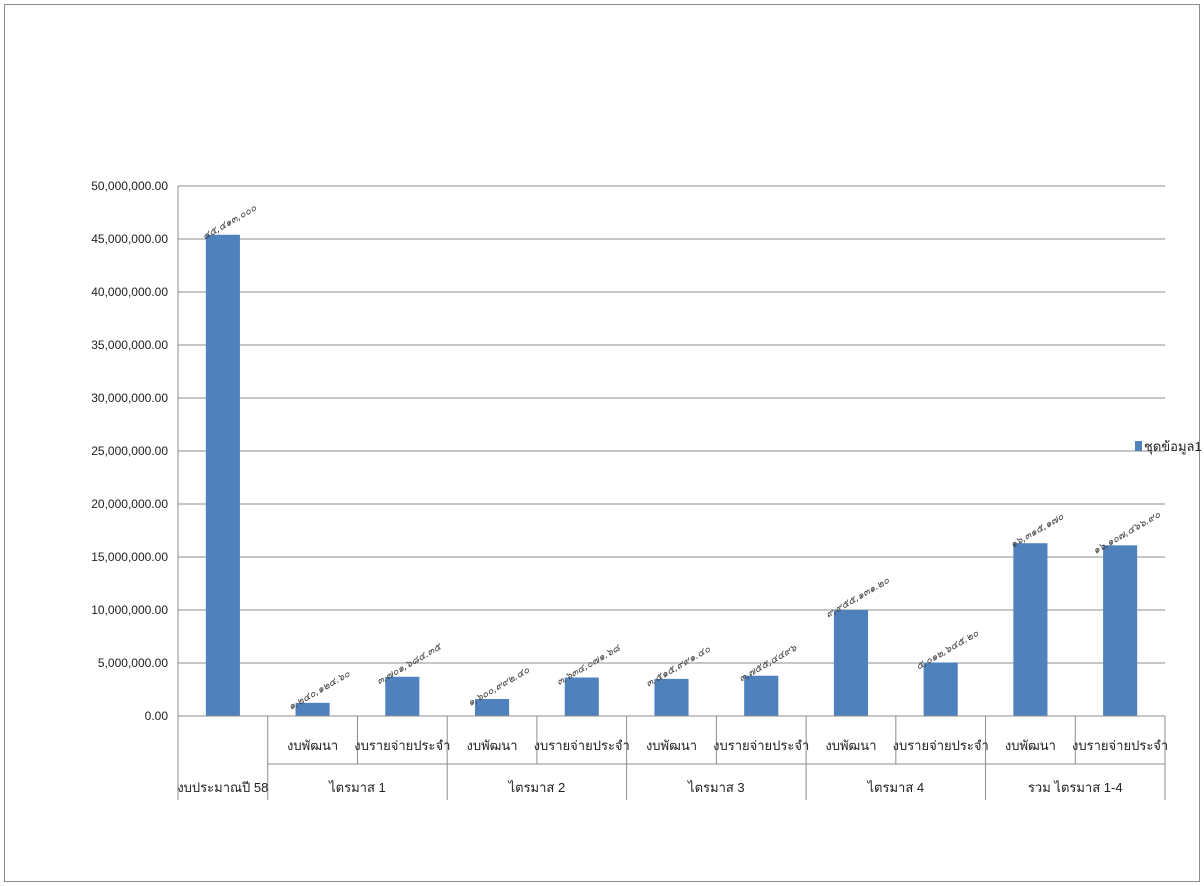 The height and width of the screenshot is (886, 1204). What do you see at coordinates (133, 663) in the screenshot?
I see `y-tick-label: 5,000,000.00` at bounding box center [133, 663].